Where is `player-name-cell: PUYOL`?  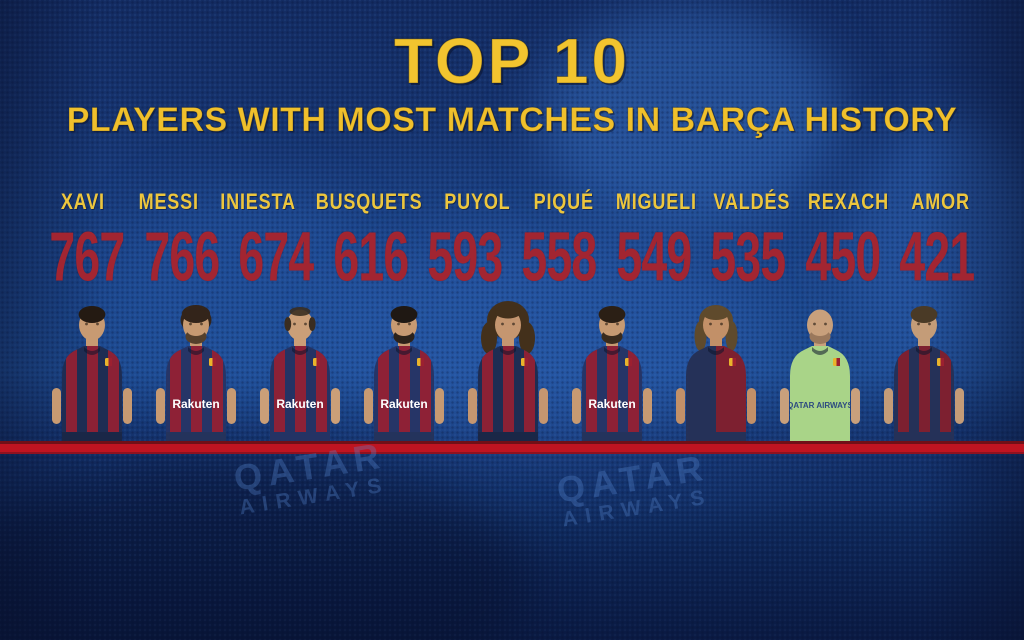 player-name-cell: PUYOL is located at coordinates (478, 203).